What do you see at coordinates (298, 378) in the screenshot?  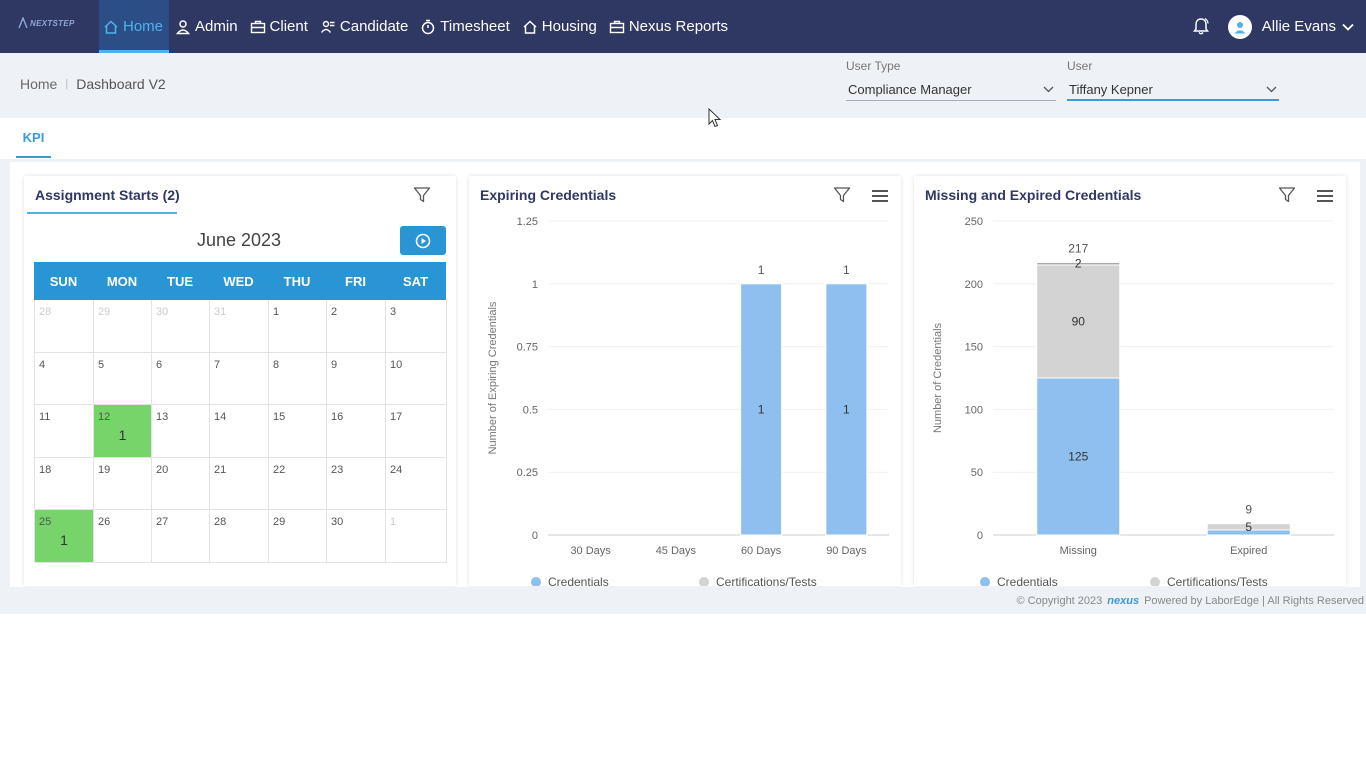 I see `calendar-day: 8` at bounding box center [298, 378].